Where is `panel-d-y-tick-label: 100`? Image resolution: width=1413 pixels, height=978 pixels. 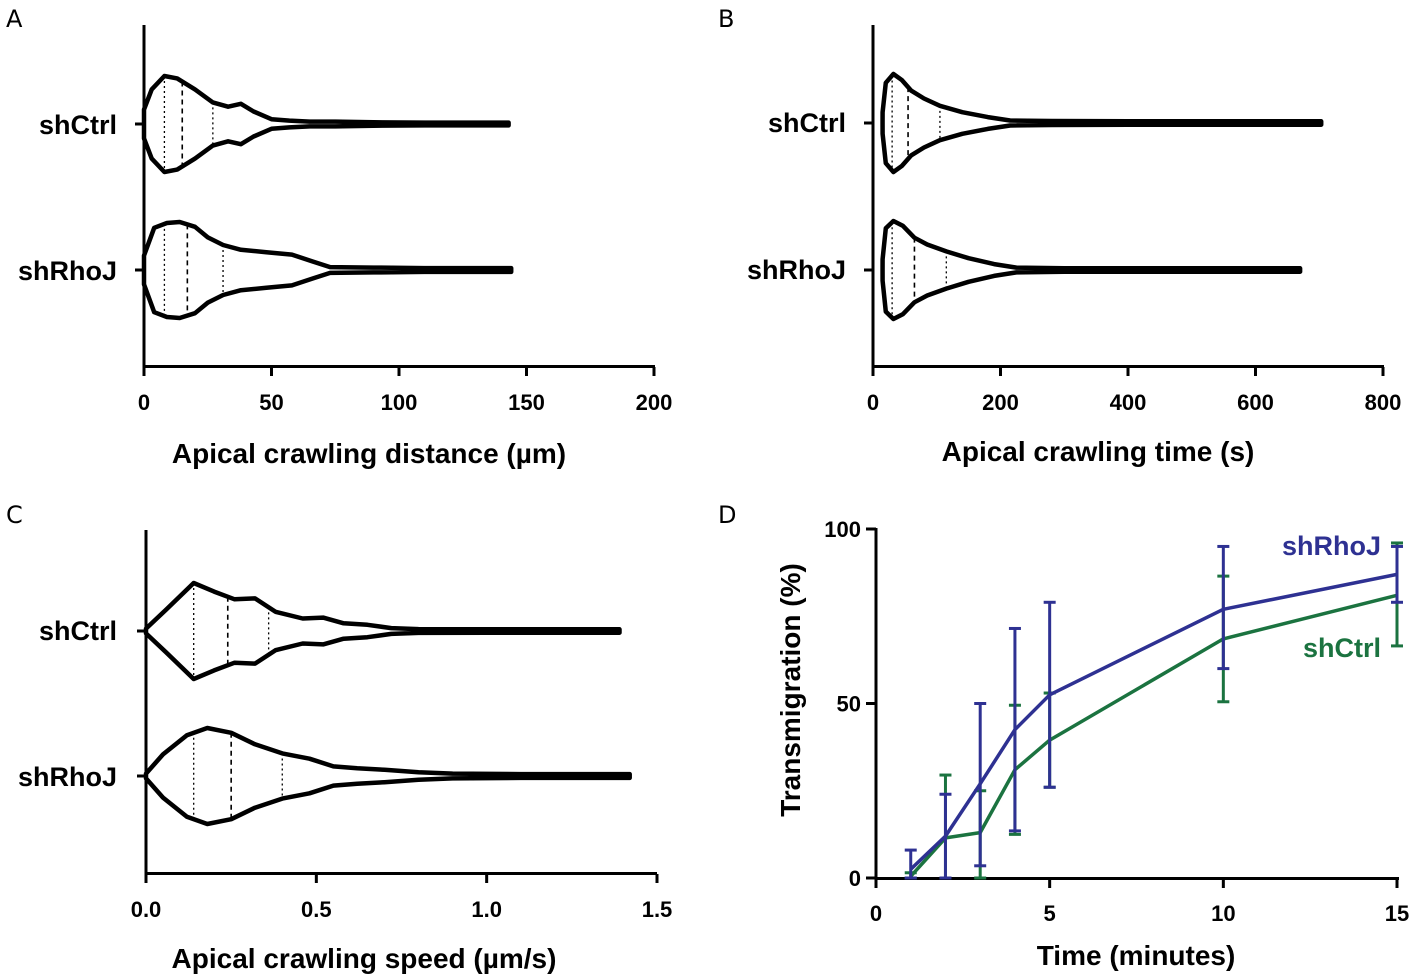
panel-d-y-tick-label: 100 is located at coordinates (842, 529).